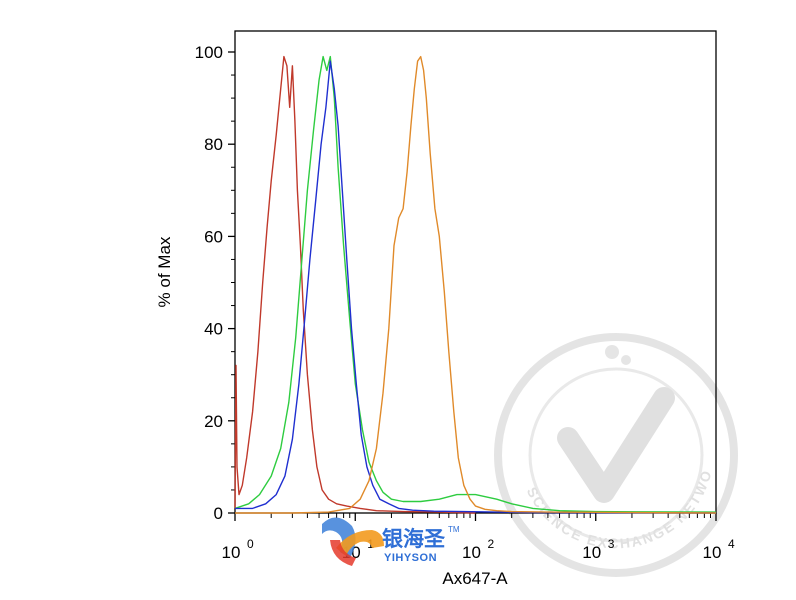 This screenshot has width=796, height=600. Describe the element at coordinates (616, 445) in the screenshot. I see `seal-check-icon` at that location.